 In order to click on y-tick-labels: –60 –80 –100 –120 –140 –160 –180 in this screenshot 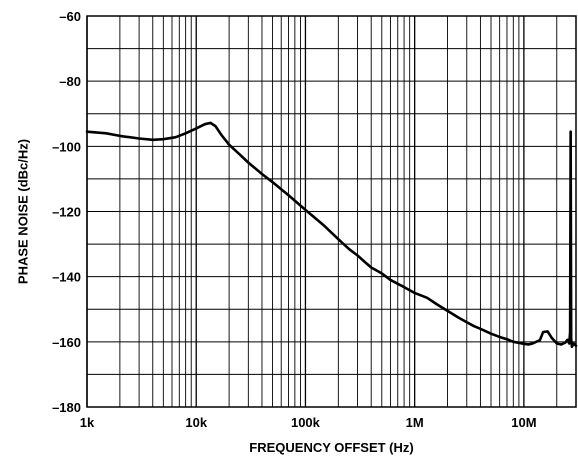, I will do `click(66, 212)`.